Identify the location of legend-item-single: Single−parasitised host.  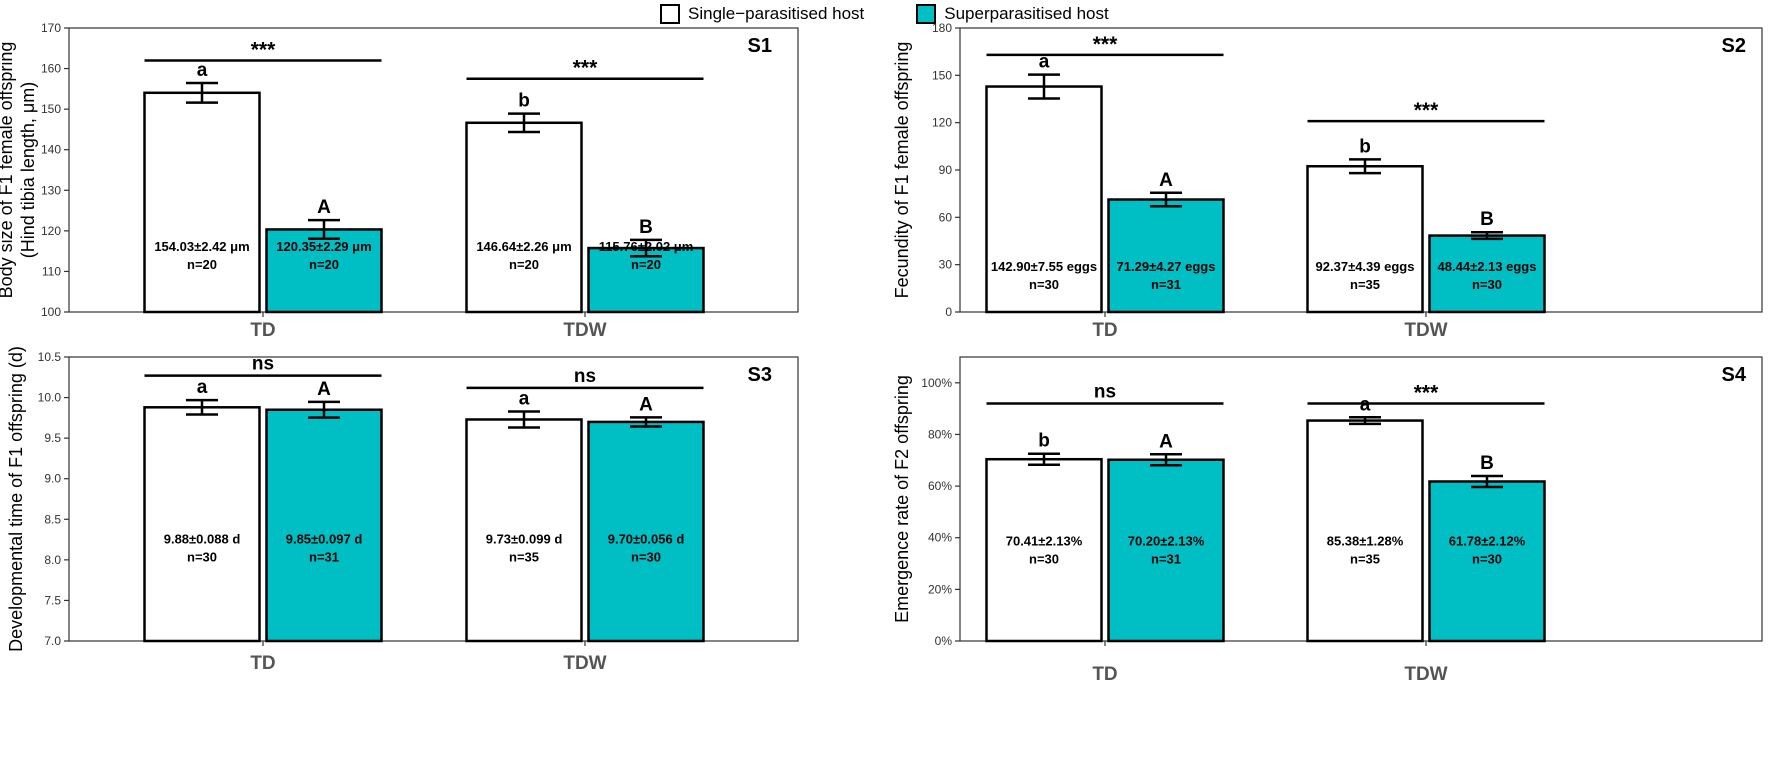
(762, 14).